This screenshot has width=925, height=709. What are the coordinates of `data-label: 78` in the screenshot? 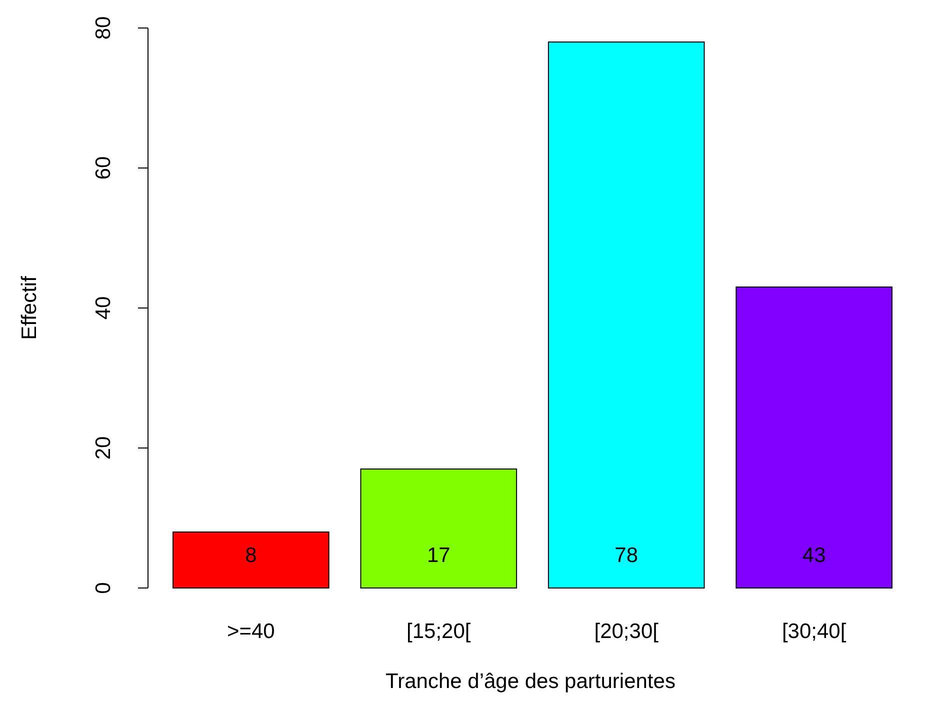 It's located at (626, 555).